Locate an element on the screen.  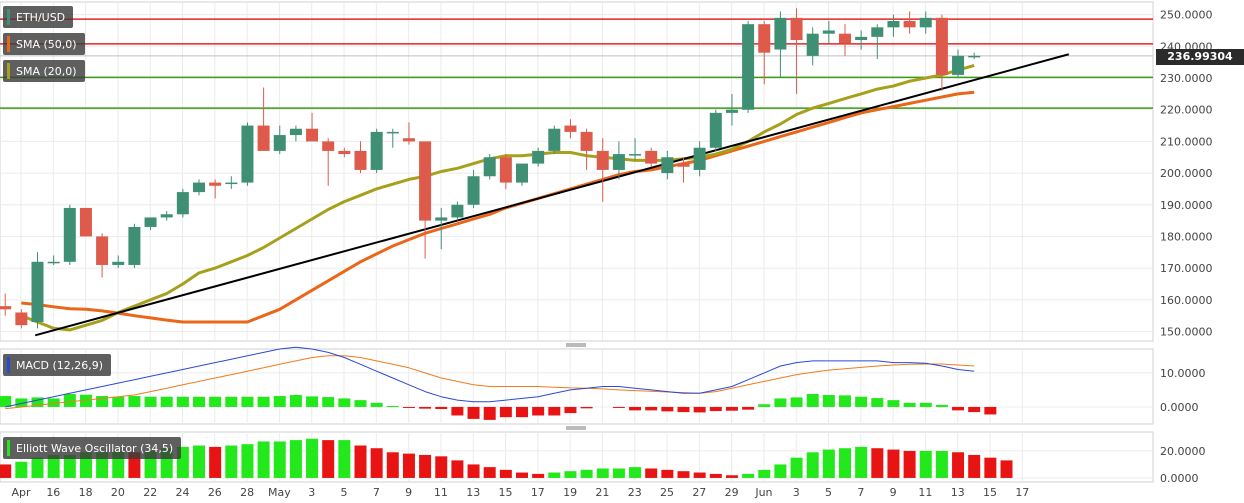
legend-label: MACD (12,26,9) is located at coordinates (60, 365).